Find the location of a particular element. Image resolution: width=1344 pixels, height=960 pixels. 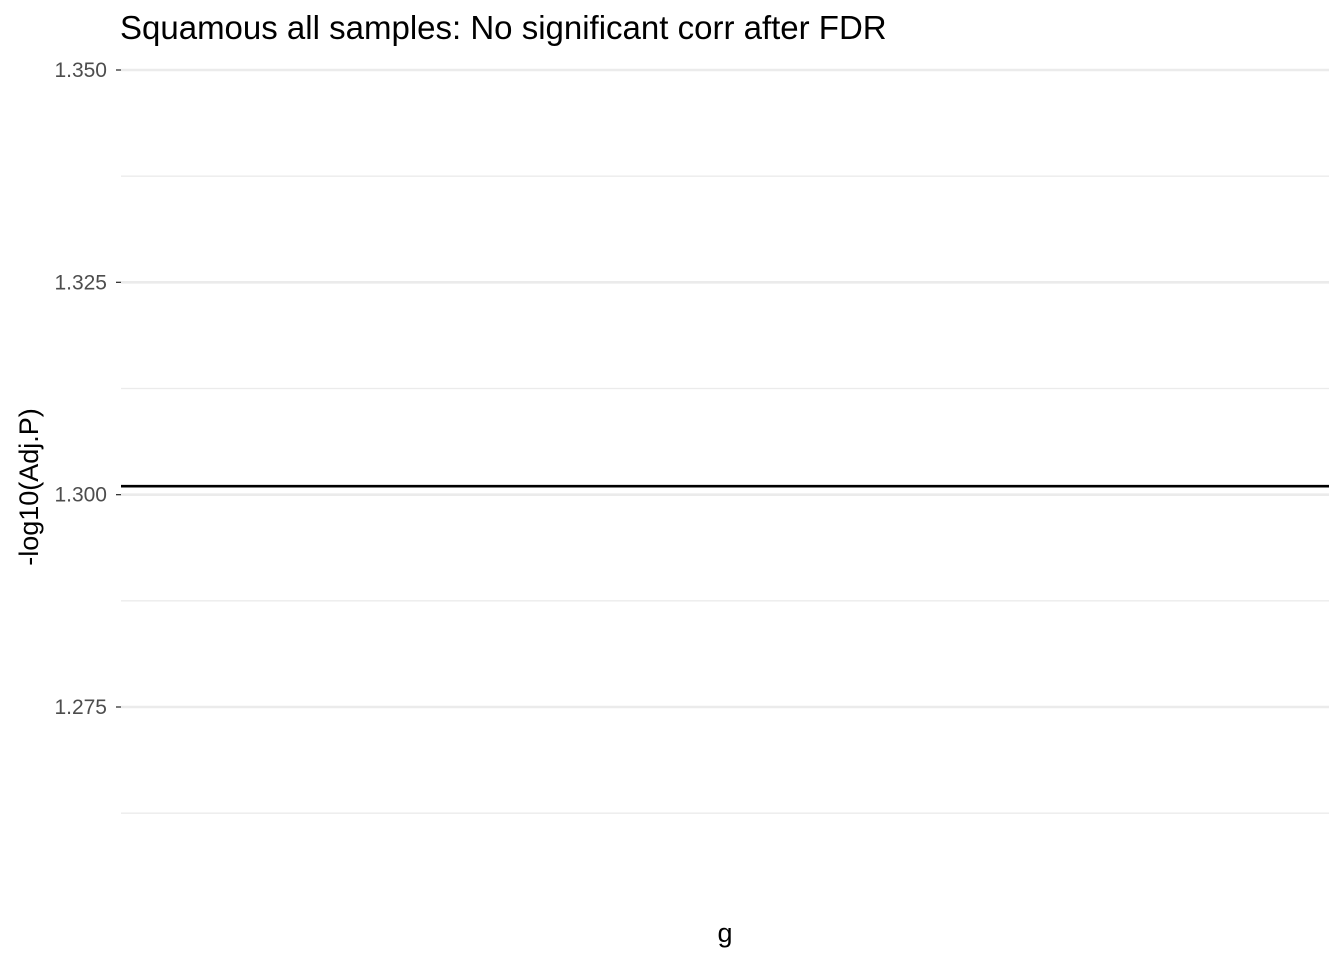

y-tick-labels: 1.350 1.325 1.300 1.275 is located at coordinates (80, 389).